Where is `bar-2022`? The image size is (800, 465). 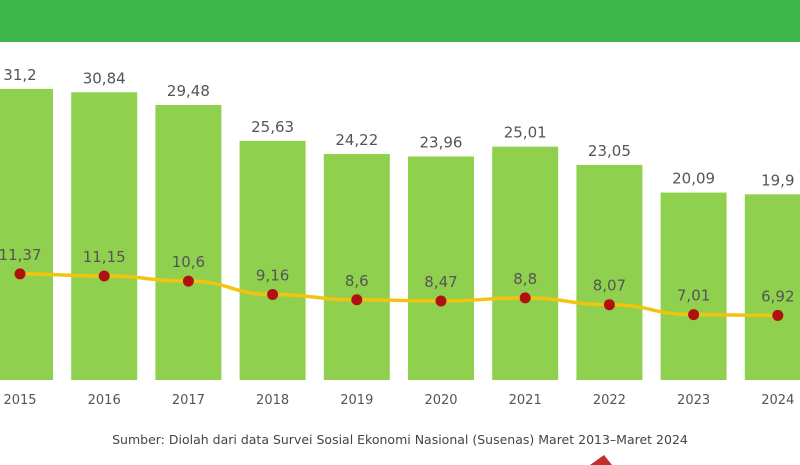 bar-2022 is located at coordinates (609, 272).